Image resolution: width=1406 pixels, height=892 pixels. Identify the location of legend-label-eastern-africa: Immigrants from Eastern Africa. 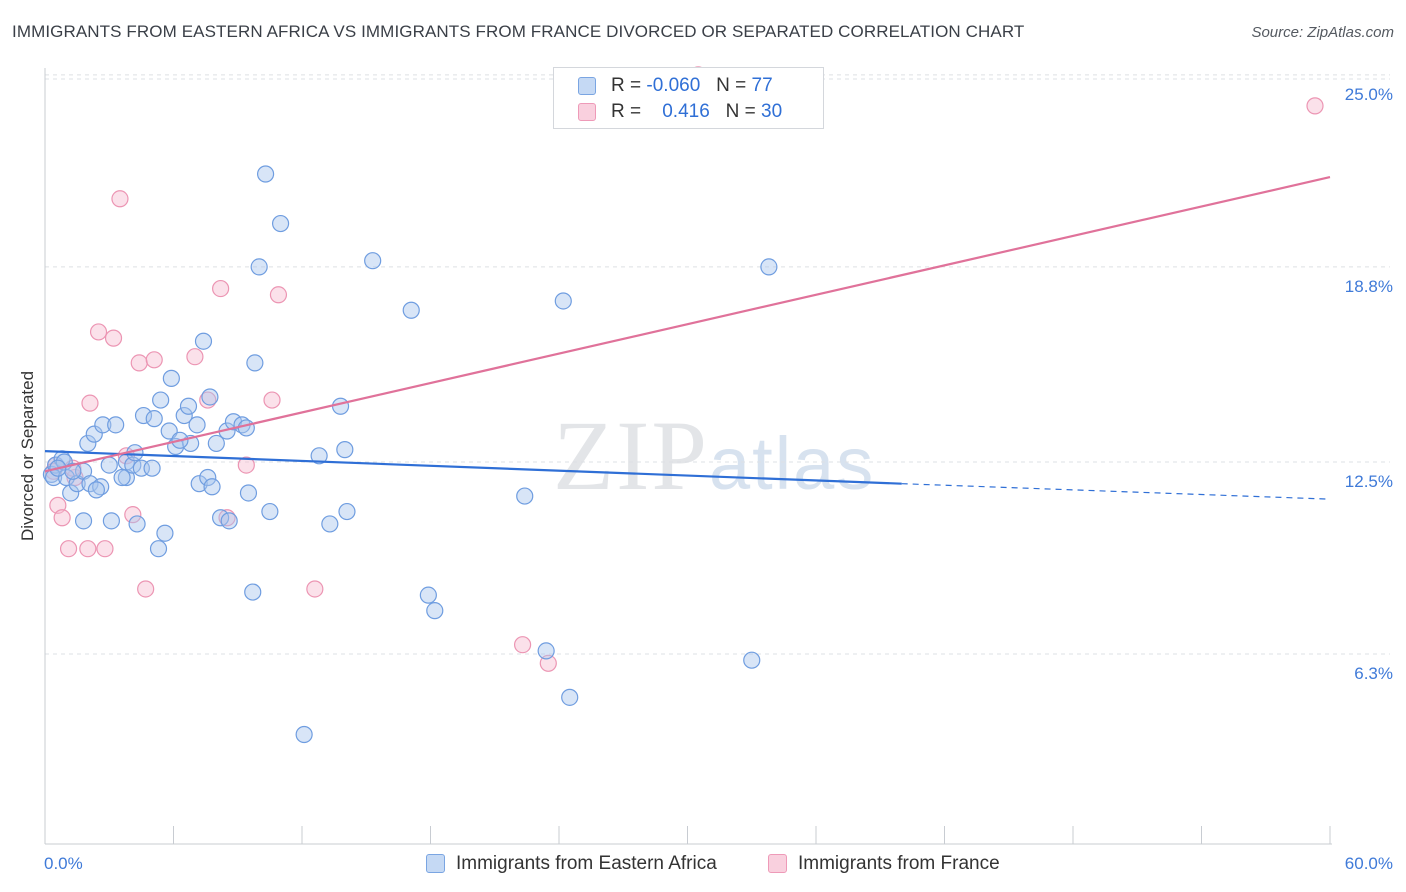
(586, 863).